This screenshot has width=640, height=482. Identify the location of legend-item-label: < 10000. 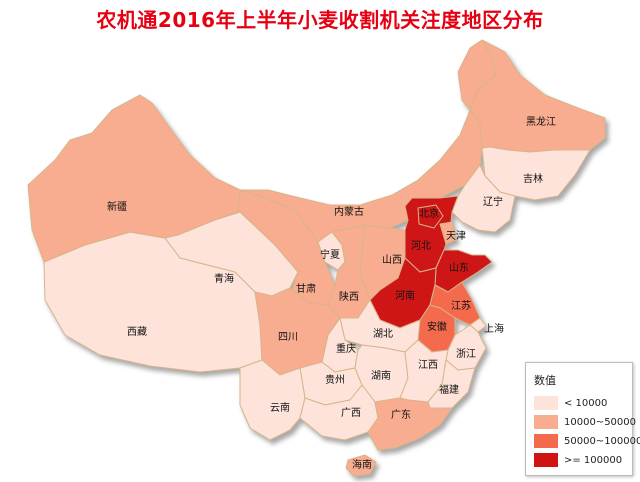
(586, 403).